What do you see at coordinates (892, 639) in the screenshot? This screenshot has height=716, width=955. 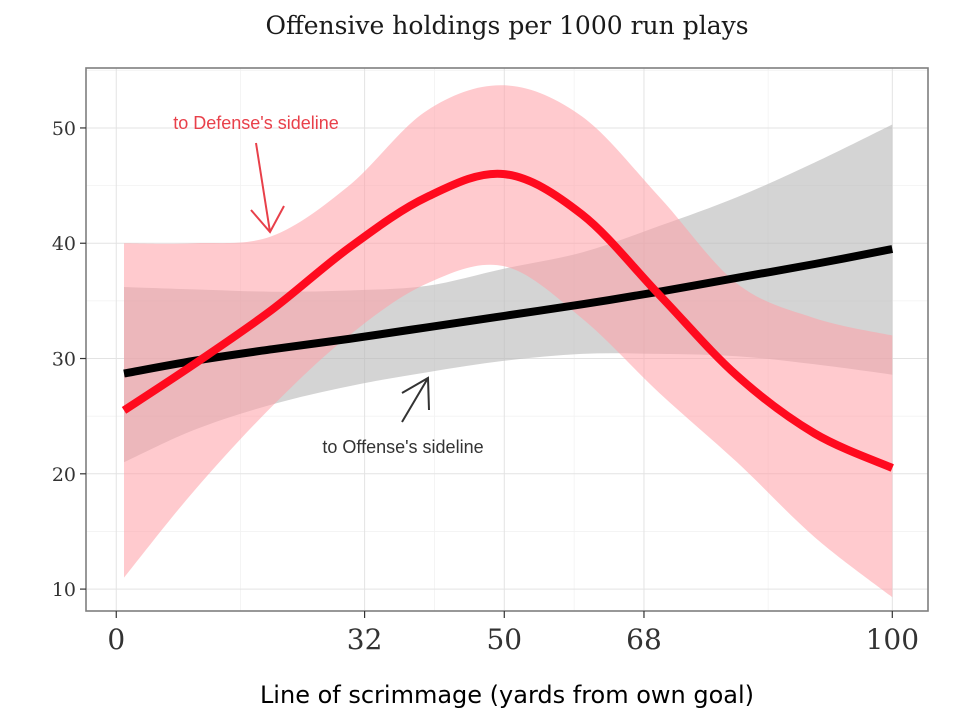 I see `x-tick-label: 100` at bounding box center [892, 639].